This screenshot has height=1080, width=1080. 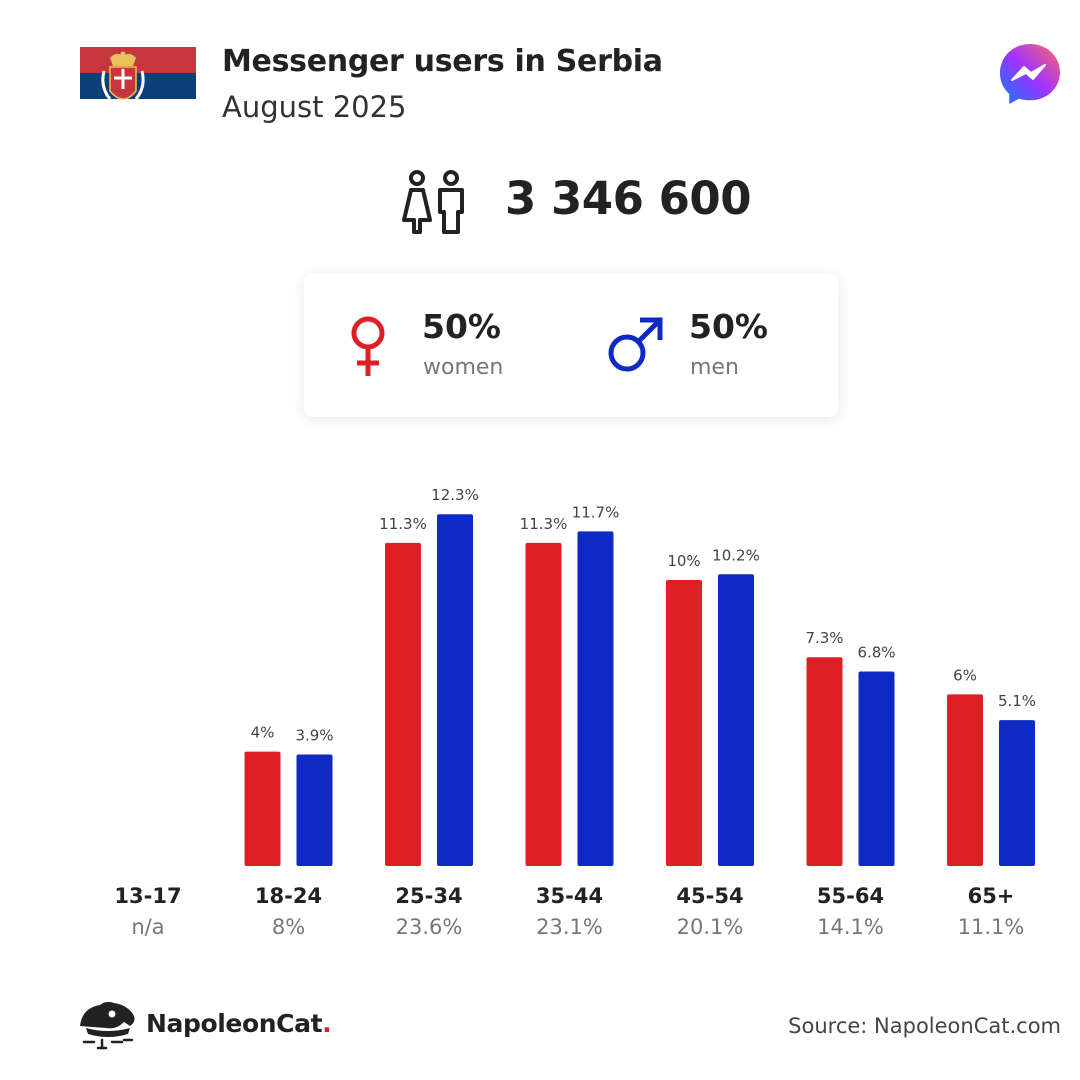 I want to click on men-percent: 50%, so click(x=728, y=326).